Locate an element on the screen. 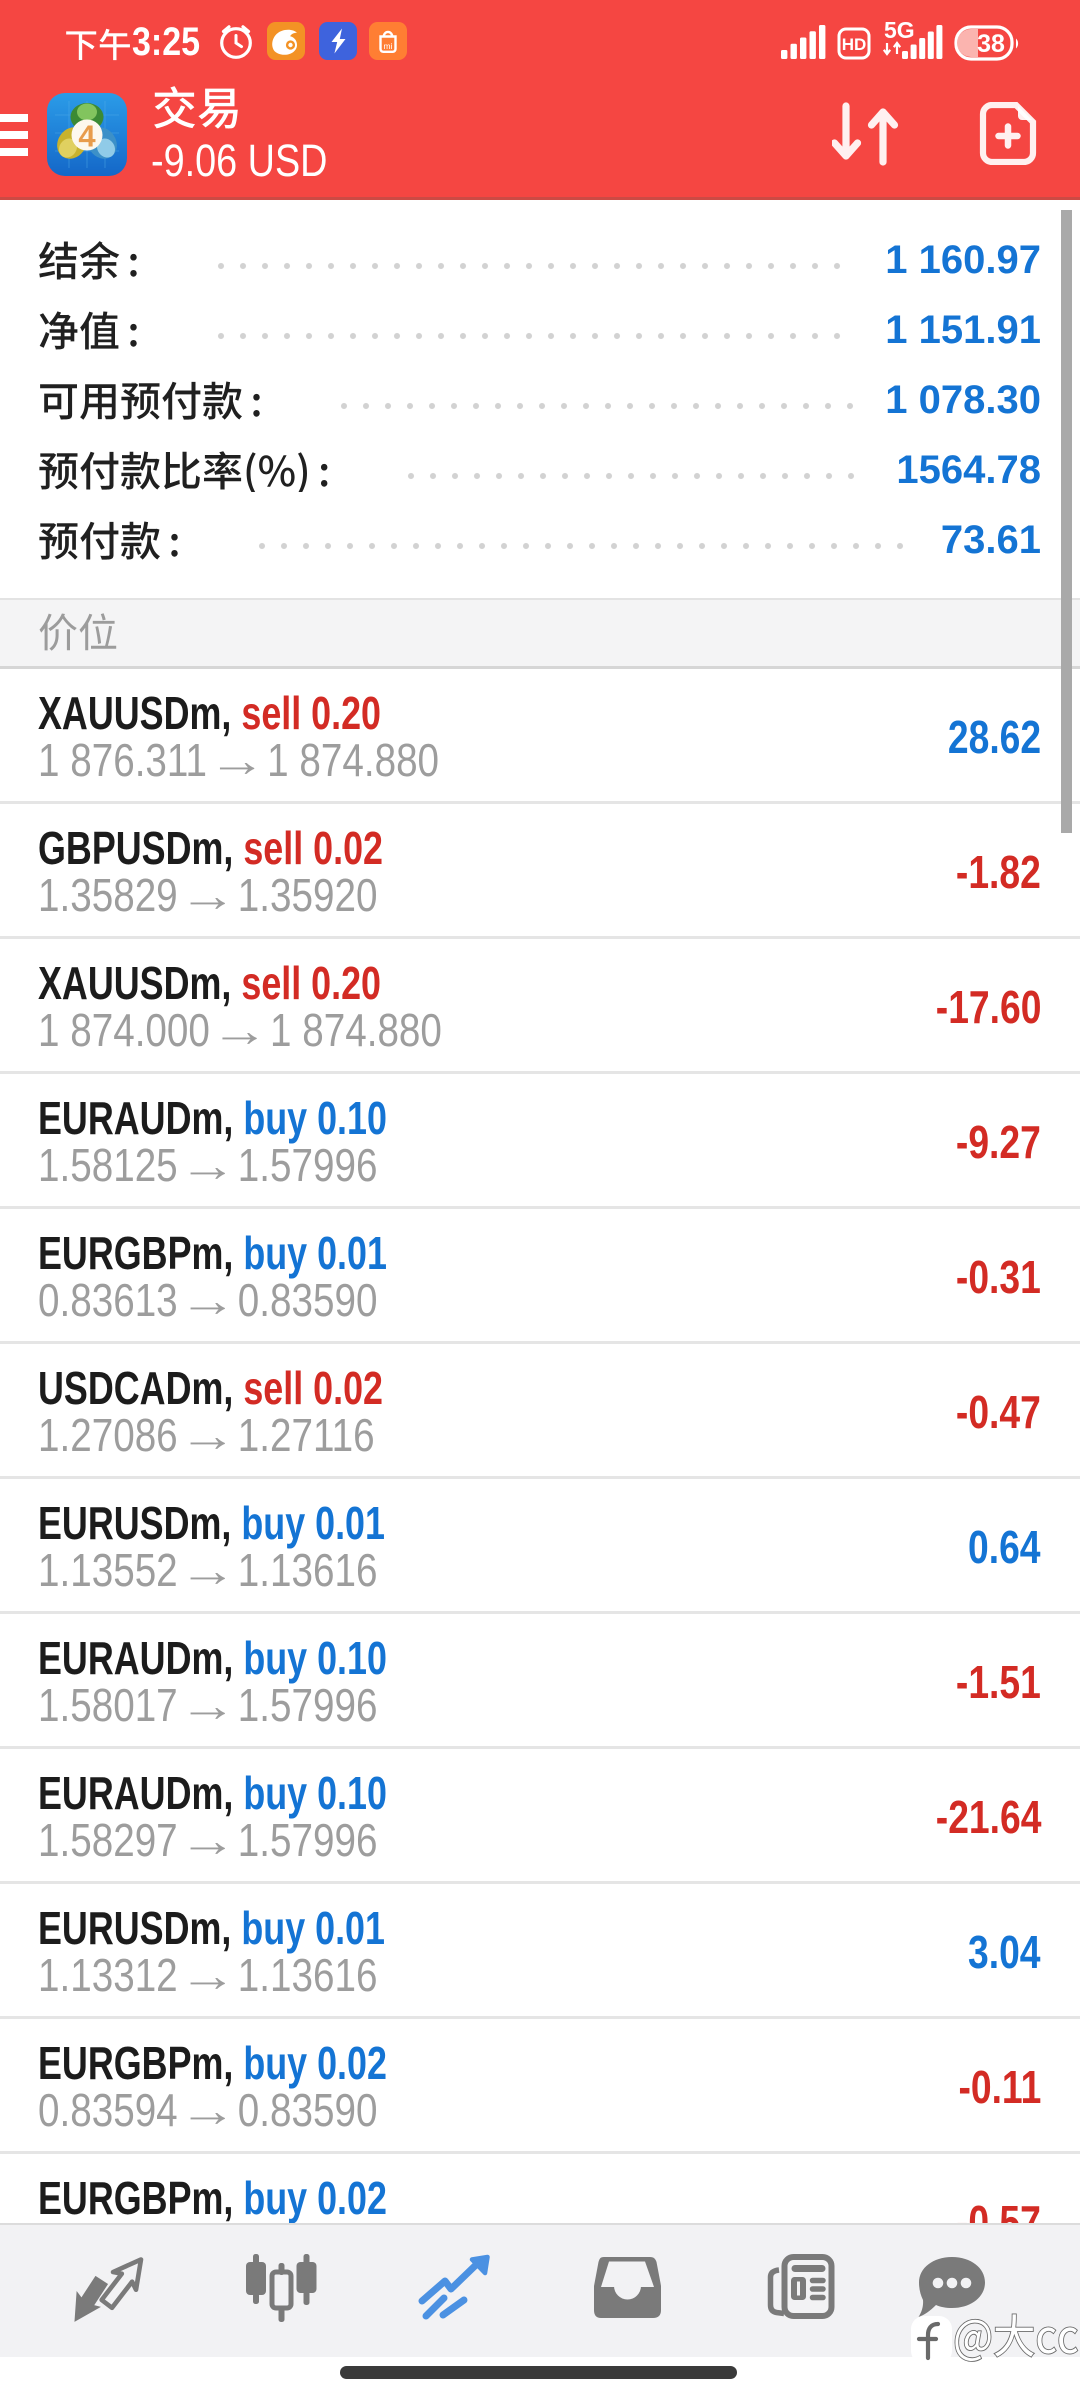 Image resolution: width=1080 pixels, height=2400 pixels. svg-text: 5G is located at coordinates (899, 30).